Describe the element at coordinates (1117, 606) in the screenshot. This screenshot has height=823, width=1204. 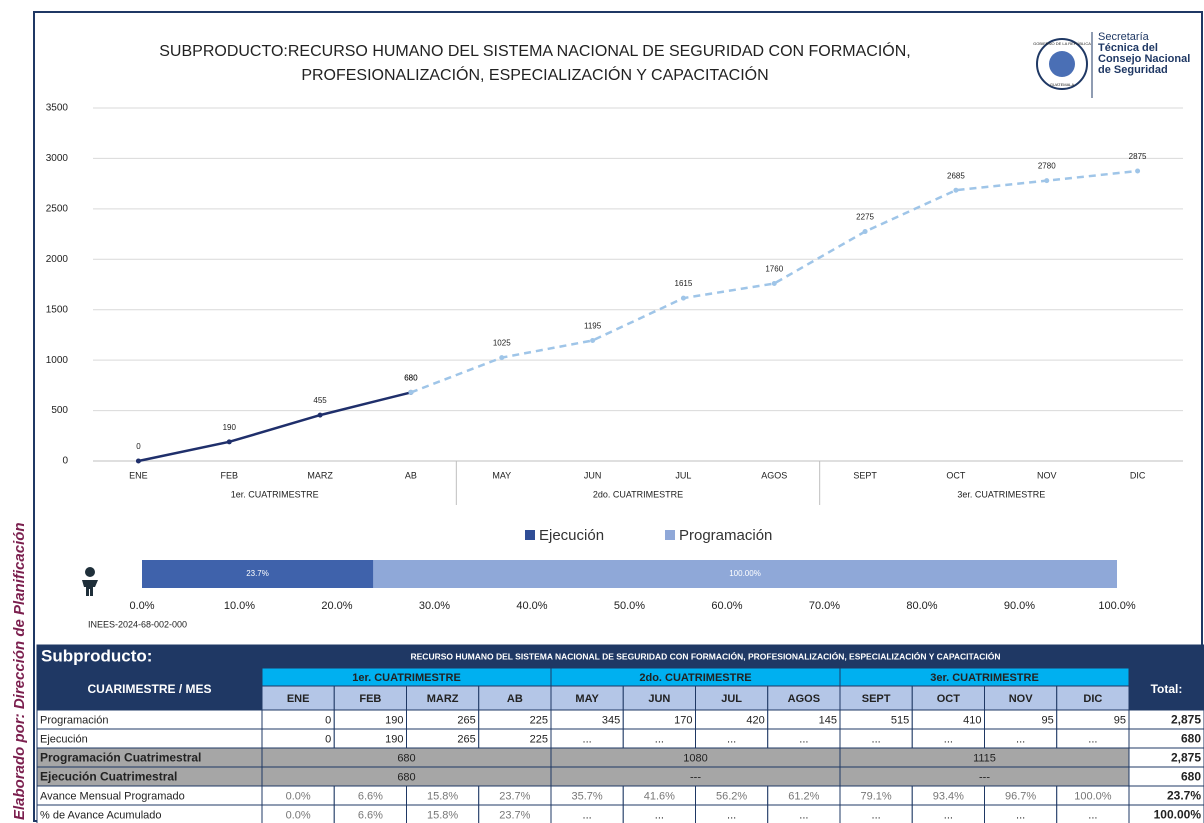
I see `x-tick-label: 100.0%` at that location.